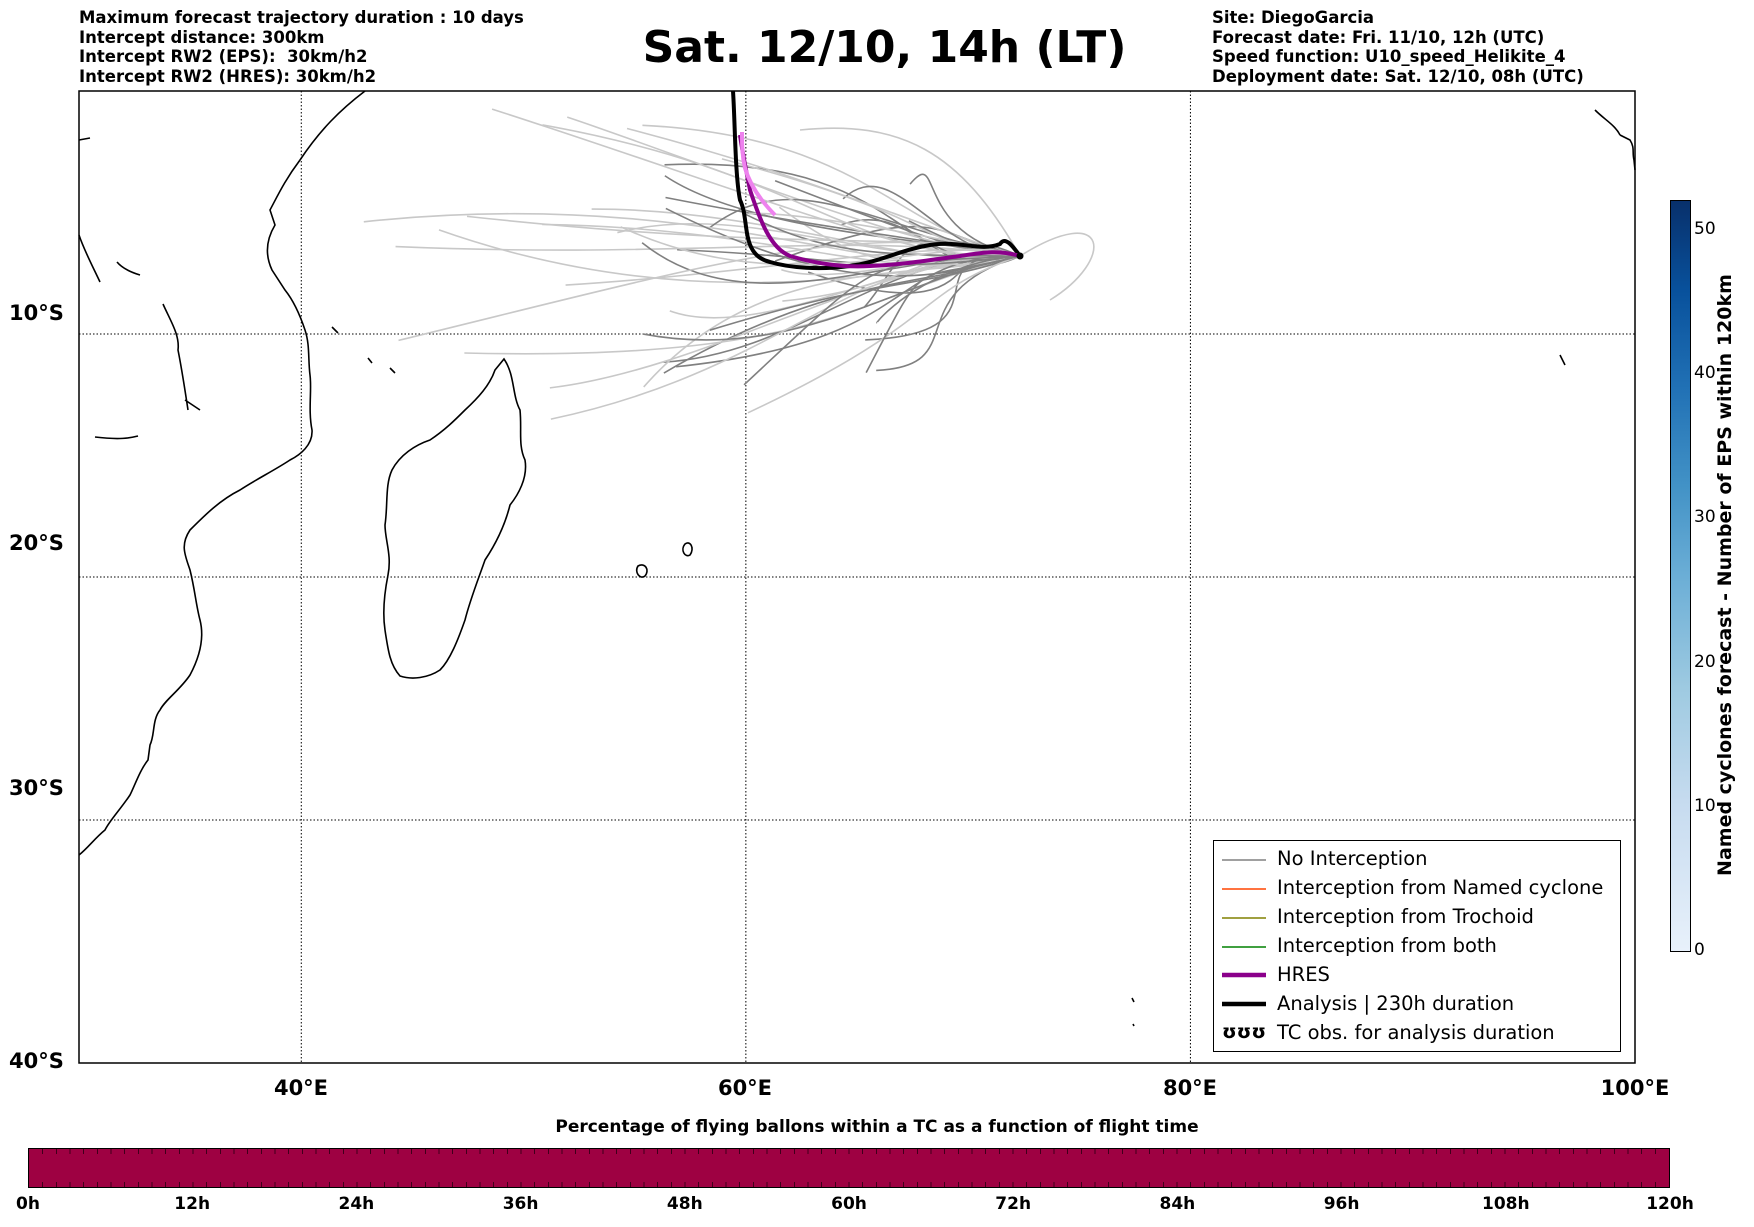 The height and width of the screenshot is (1227, 1754). I want to click on vertical-colorbar-tick-label: 10, so click(1705, 805).